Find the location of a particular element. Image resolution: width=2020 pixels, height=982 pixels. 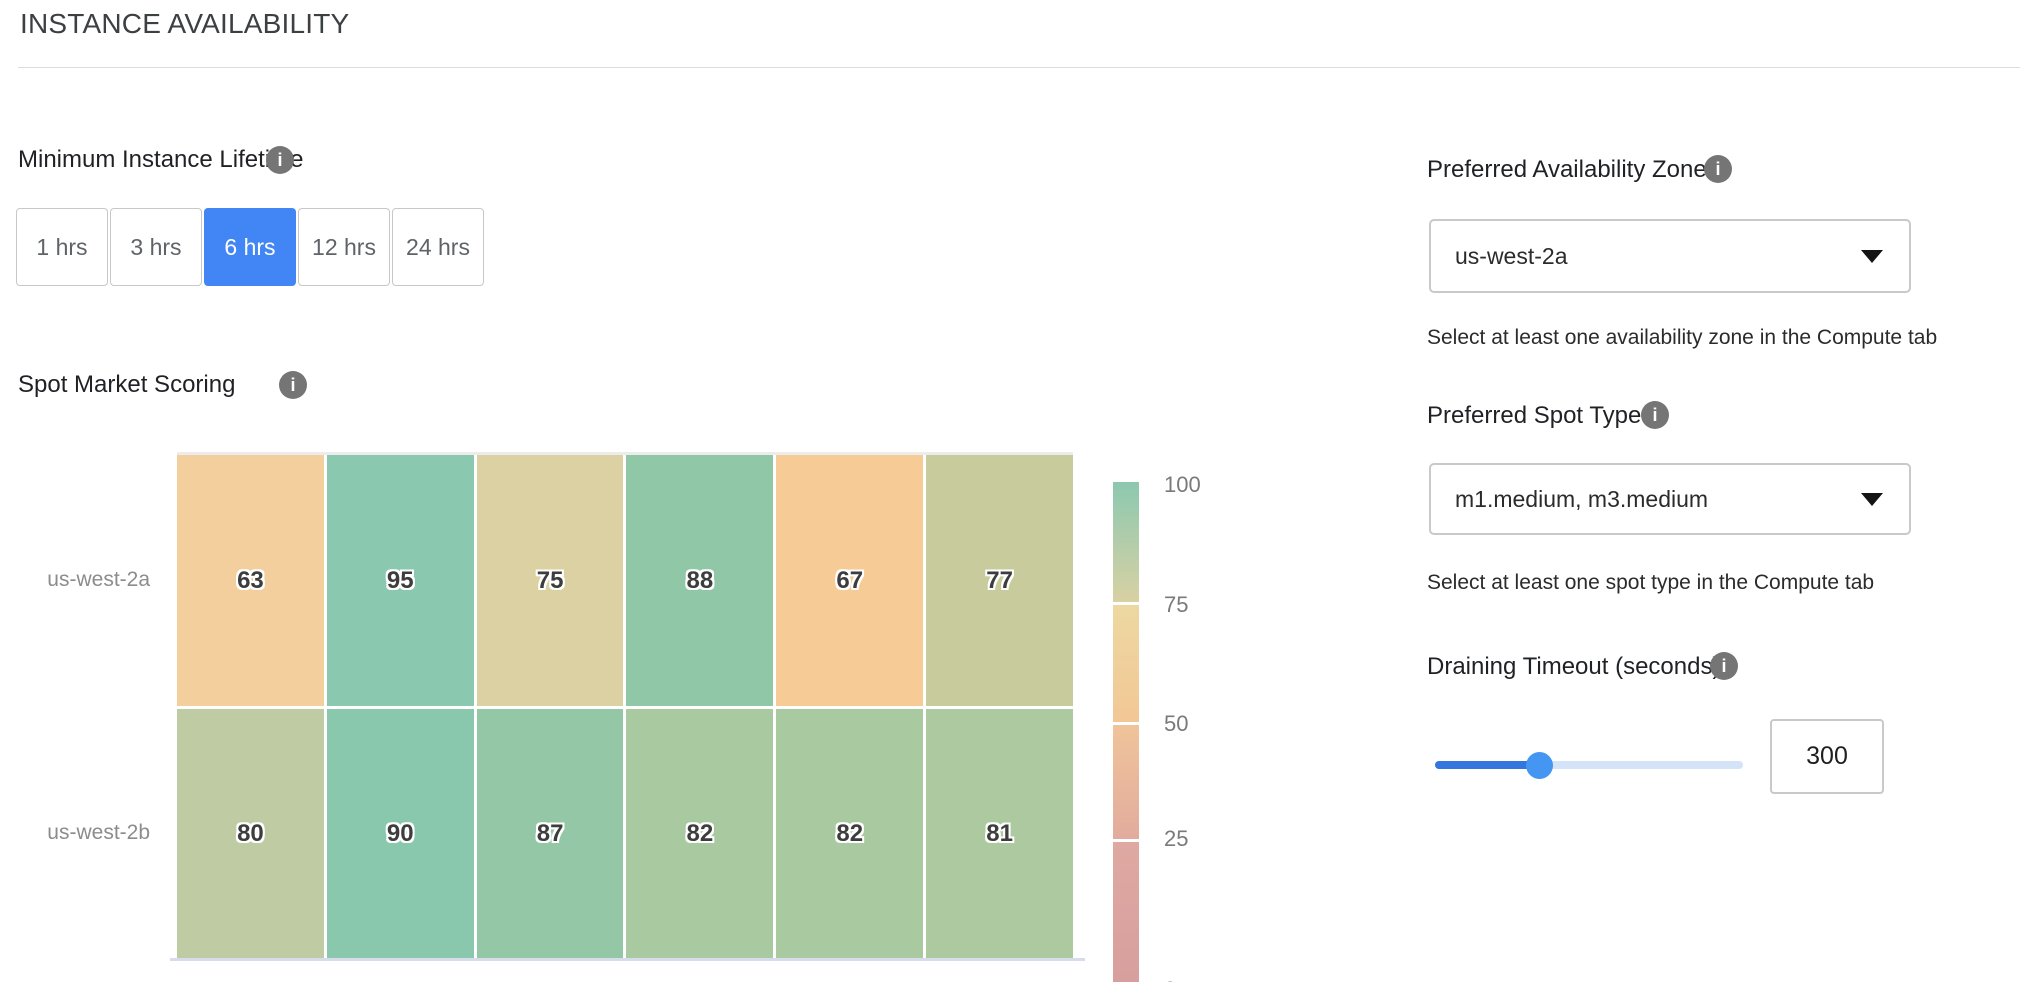

heatmap-cell: 88 is located at coordinates (700, 580).